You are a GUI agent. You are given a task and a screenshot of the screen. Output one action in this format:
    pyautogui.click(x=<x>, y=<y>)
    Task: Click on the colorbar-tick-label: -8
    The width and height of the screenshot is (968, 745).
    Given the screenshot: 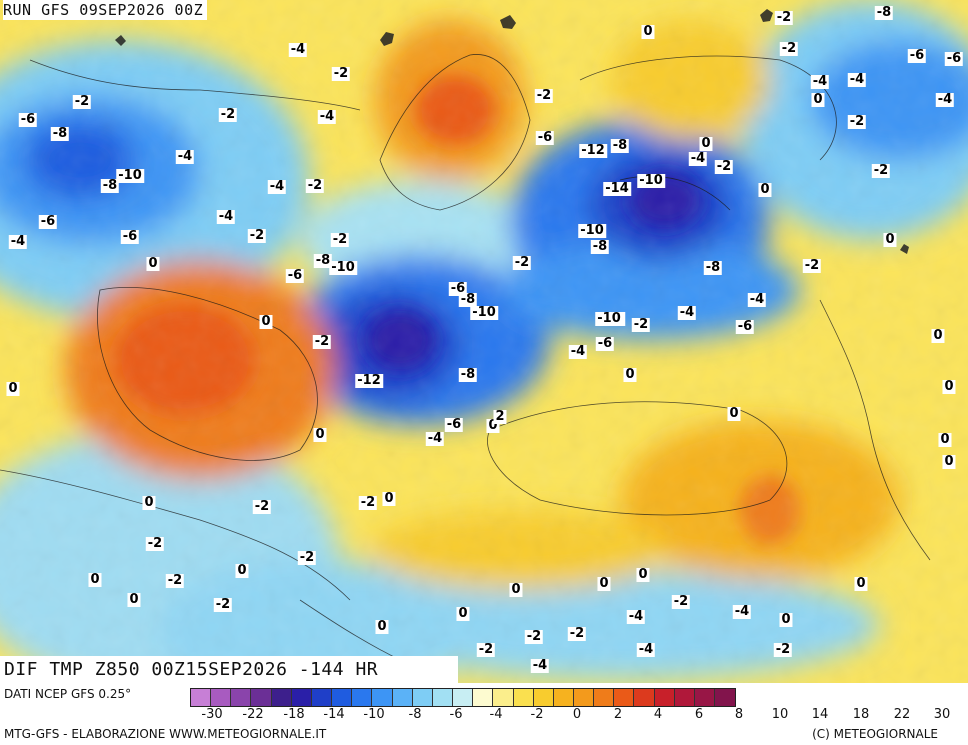 What is the action you would take?
    pyautogui.click(x=415, y=714)
    